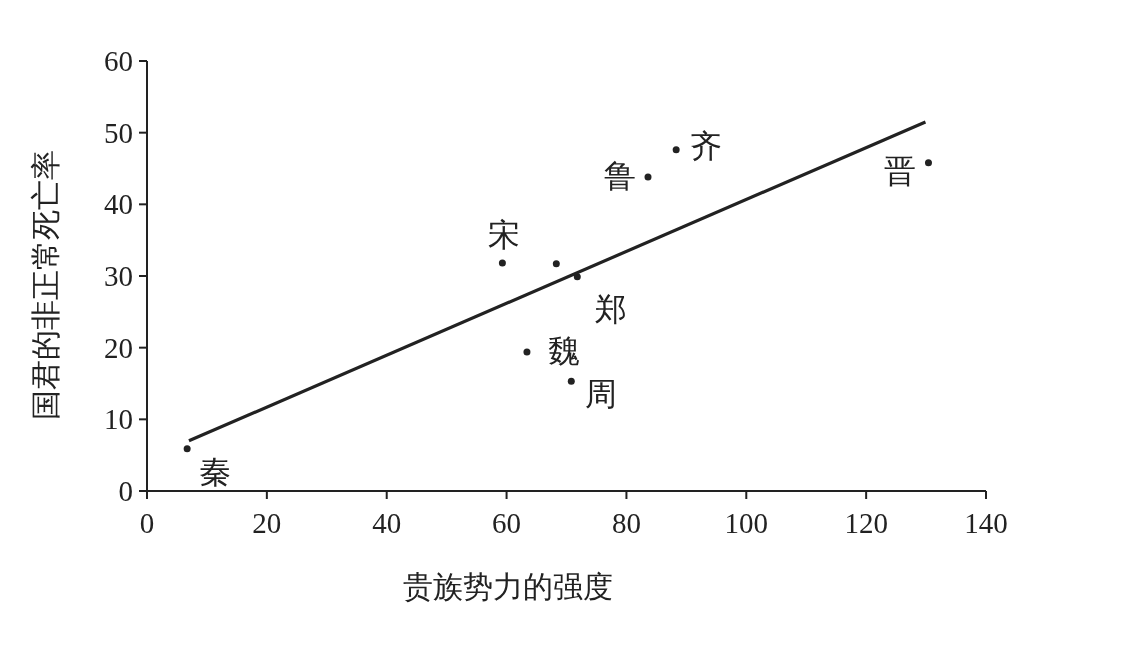 Image resolution: width=1140 pixels, height=649 pixels. Describe the element at coordinates (118, 276) in the screenshot. I see `y-tick-label: 30` at that location.